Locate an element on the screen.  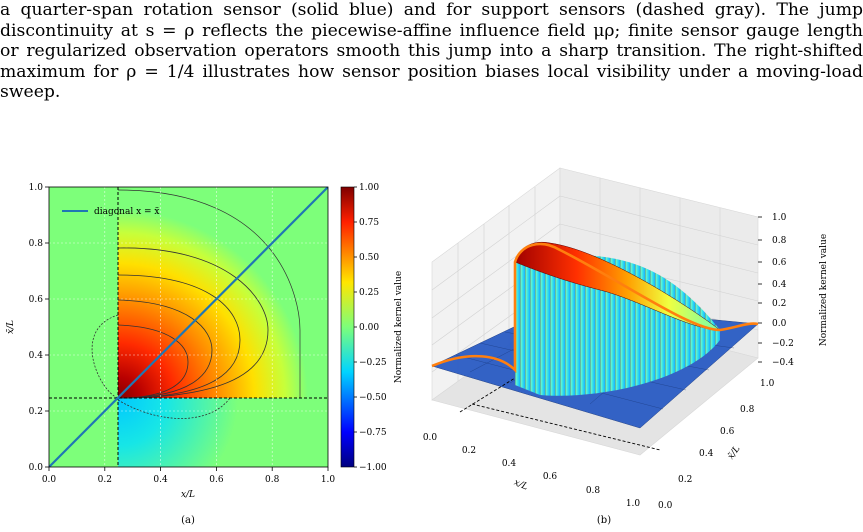
surface-y-tick: 0.6 is located at coordinates (727, 432).